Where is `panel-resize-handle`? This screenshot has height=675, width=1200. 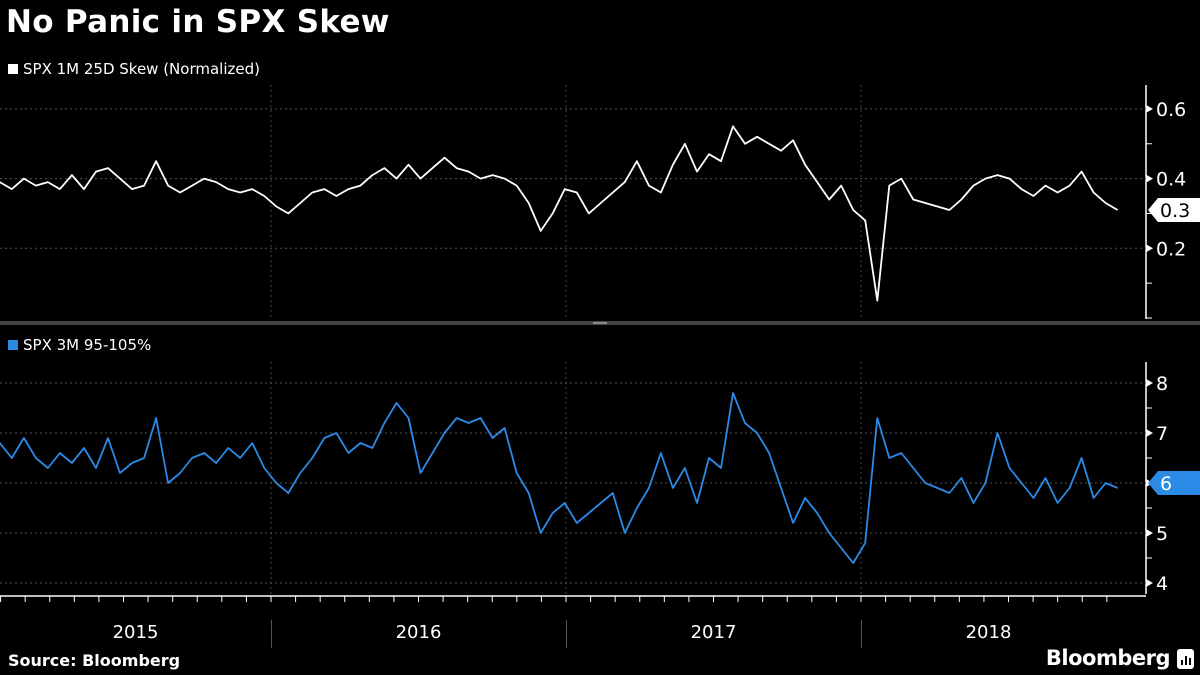
panel-resize-handle is located at coordinates (600, 323).